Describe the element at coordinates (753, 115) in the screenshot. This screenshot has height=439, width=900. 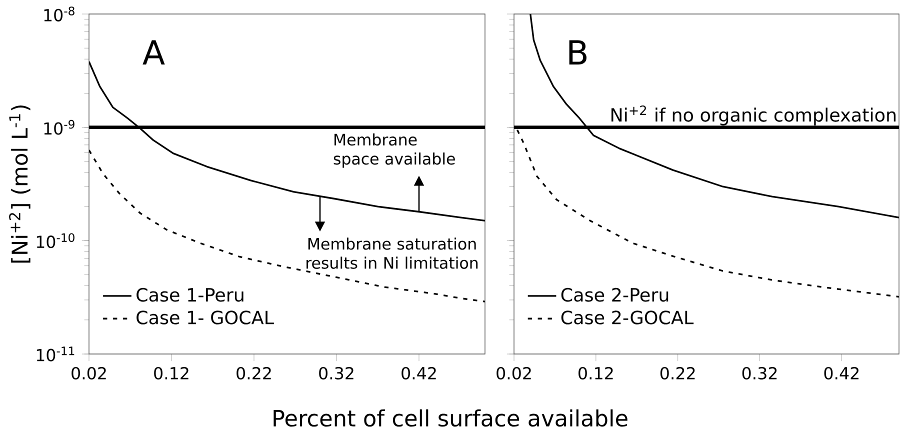
I see `ref-line-label: Ni$^{+2}$ if no organic complexation` at that location.